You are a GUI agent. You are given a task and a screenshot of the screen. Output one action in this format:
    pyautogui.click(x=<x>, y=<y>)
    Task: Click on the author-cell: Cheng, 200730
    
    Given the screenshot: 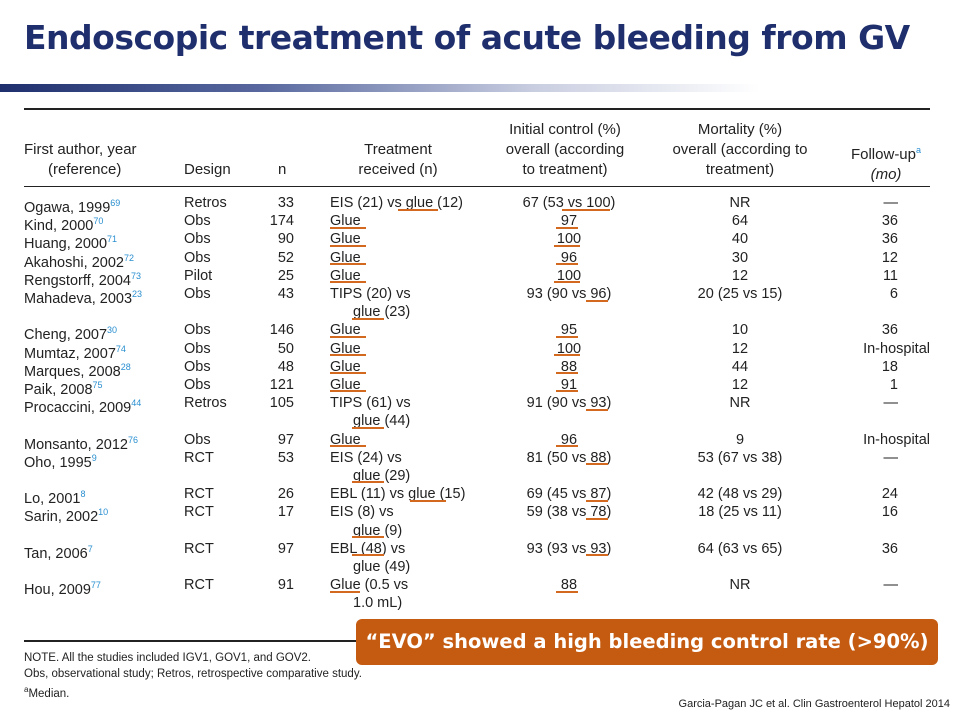 What is the action you would take?
    pyautogui.click(x=70, y=332)
    